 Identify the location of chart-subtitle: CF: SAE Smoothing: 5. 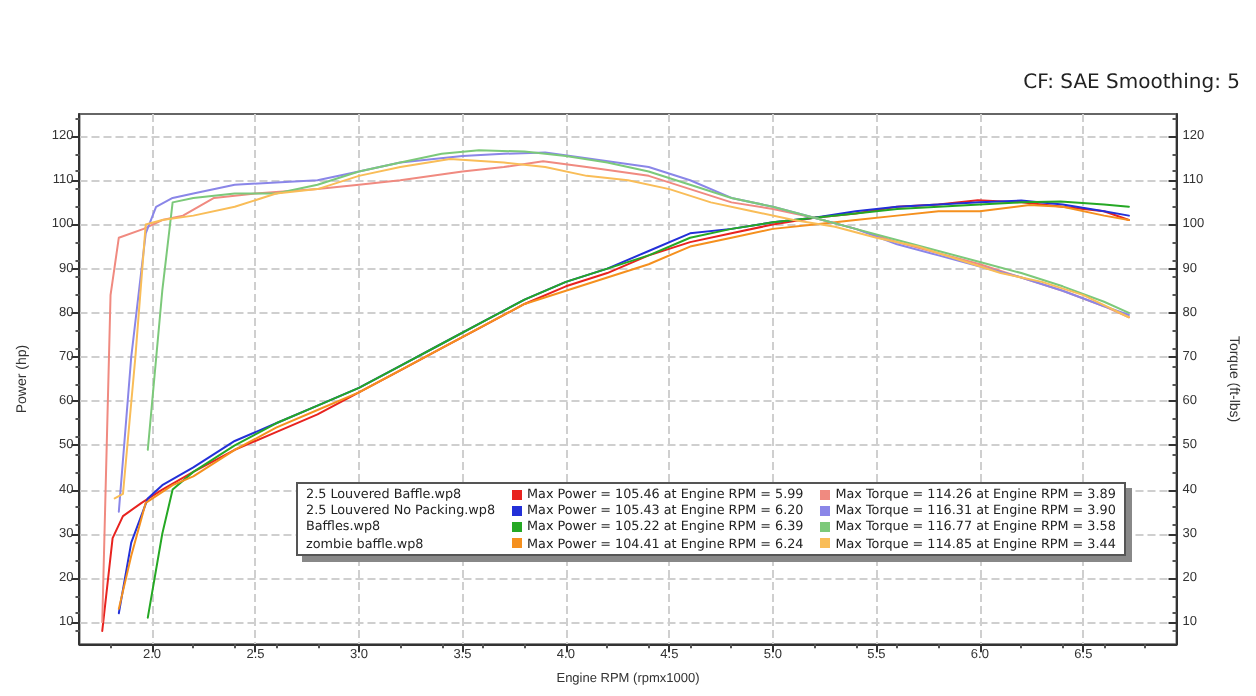
(1131, 83).